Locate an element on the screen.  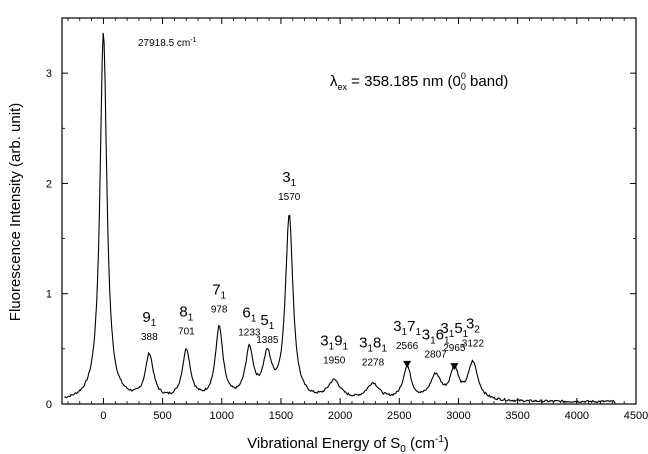
y-tick-label: 3 is located at coordinates (49, 74).